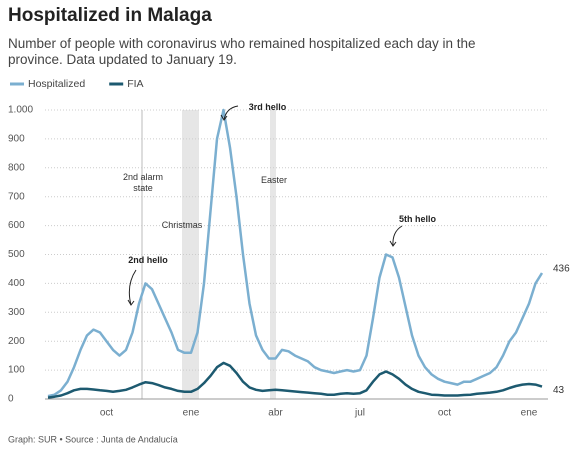  What do you see at coordinates (559, 390) in the screenshot?
I see `end-label: 43` at bounding box center [559, 390].